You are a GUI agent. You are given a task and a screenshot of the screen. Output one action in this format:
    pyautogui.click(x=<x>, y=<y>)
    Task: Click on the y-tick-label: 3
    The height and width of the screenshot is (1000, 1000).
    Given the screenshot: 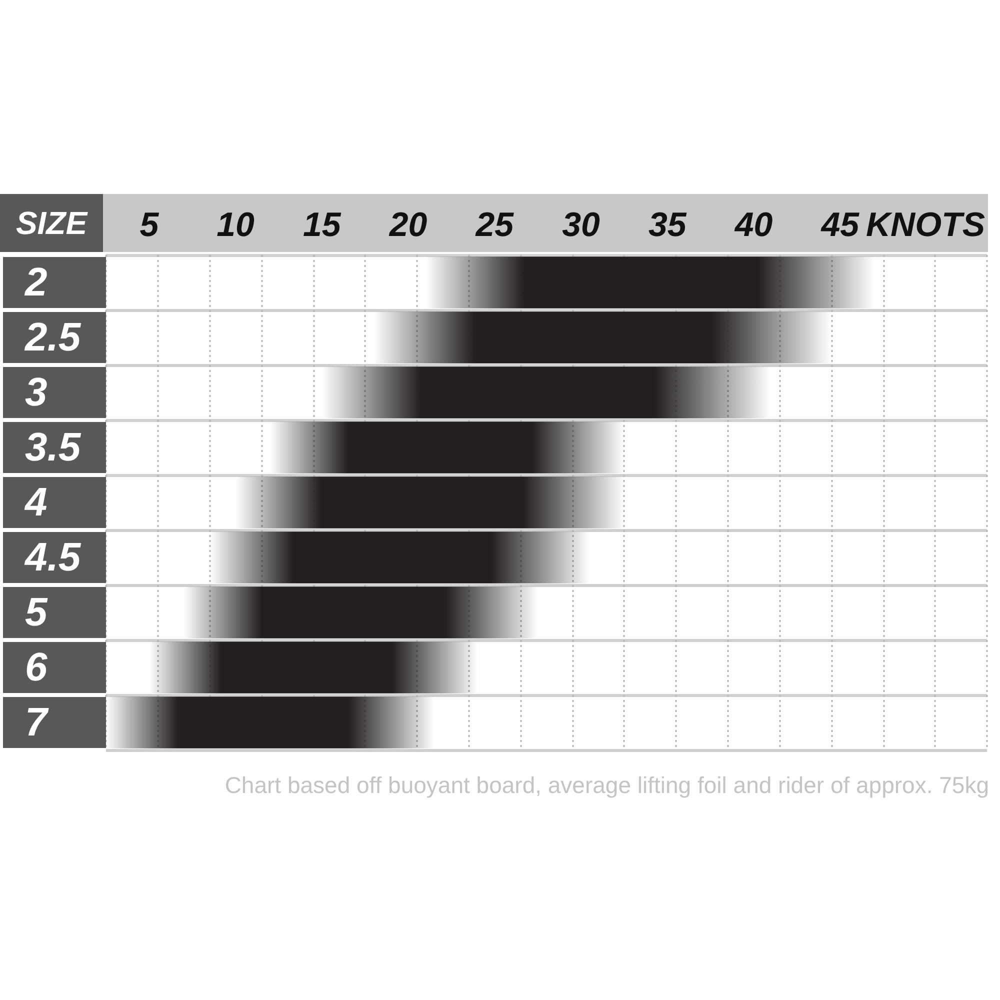 What is the action you would take?
    pyautogui.click(x=36, y=392)
    